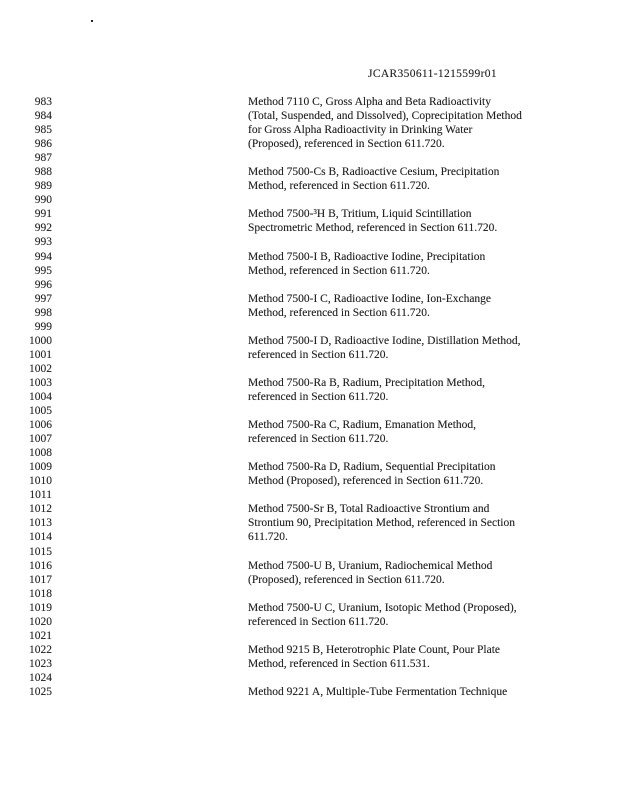 The height and width of the screenshot is (800, 619). I want to click on line-number: 1024, so click(40, 677).